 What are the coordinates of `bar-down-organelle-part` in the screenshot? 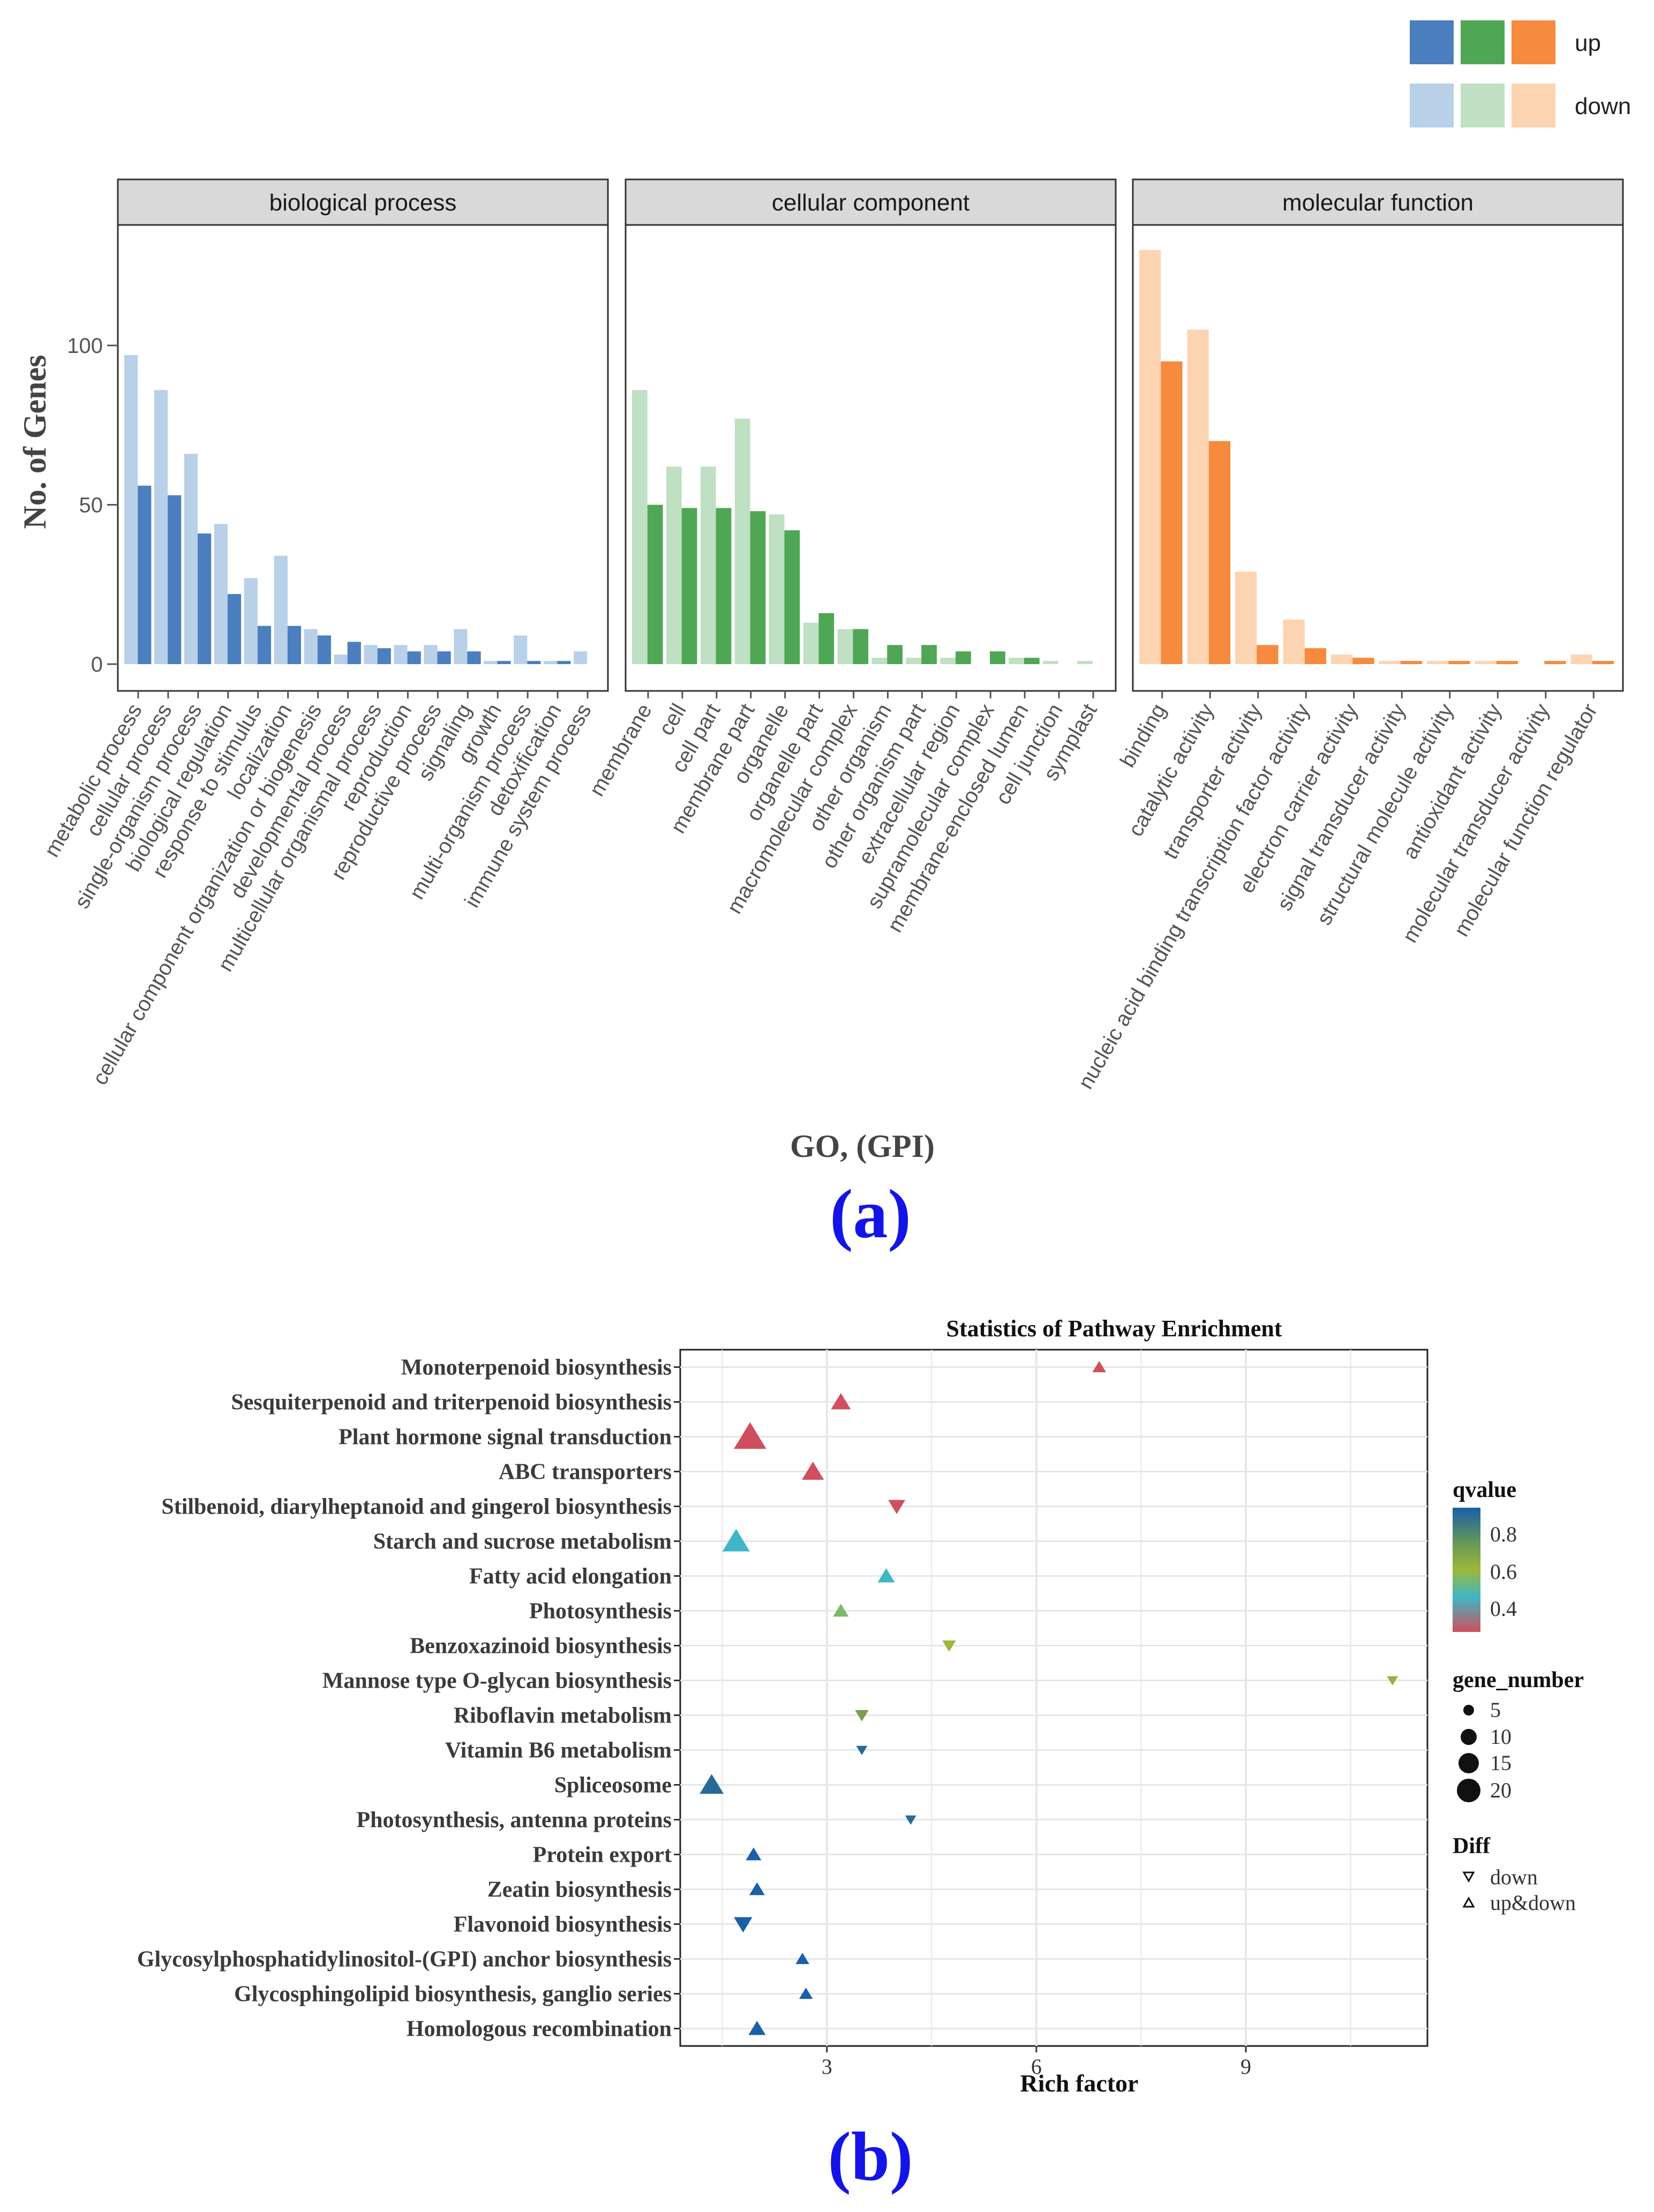 It's located at (811, 643).